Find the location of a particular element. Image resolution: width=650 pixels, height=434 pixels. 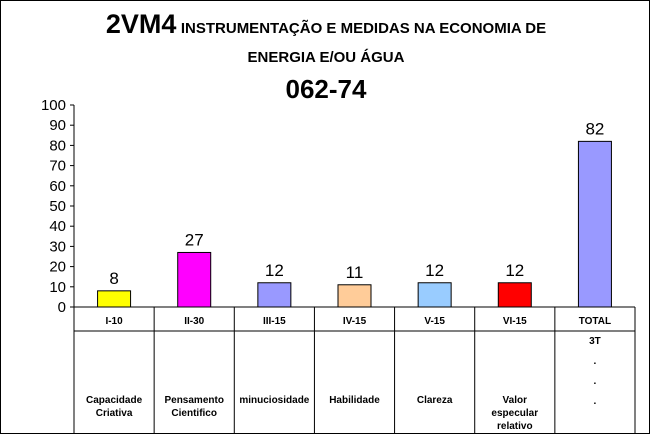

category-description: minuciosidade is located at coordinates (274, 400).